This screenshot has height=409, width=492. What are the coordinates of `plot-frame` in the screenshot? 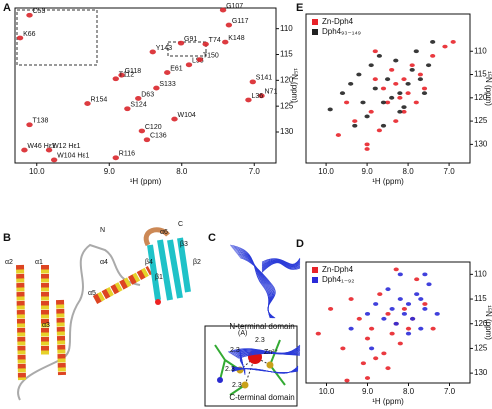 It's located at (388, 322).